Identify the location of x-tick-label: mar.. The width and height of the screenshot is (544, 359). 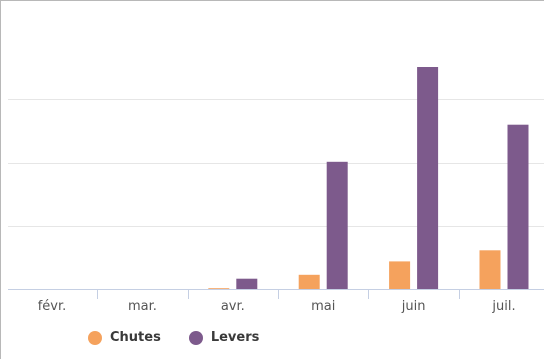
(142, 306).